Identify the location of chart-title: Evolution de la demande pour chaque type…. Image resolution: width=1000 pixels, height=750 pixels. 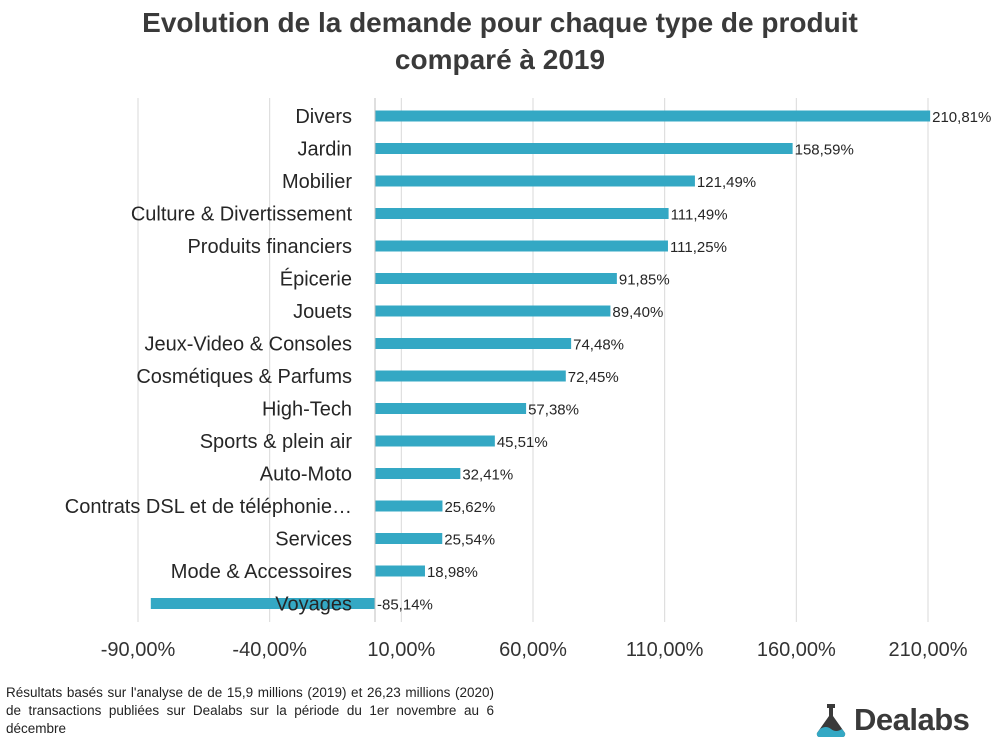
(500, 41).